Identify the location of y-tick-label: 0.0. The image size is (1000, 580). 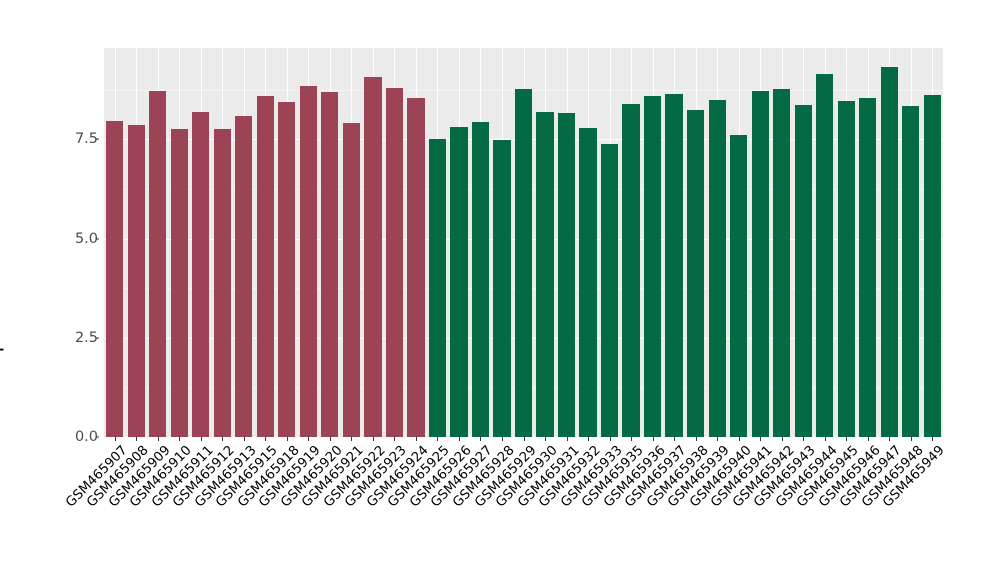
(86, 437).